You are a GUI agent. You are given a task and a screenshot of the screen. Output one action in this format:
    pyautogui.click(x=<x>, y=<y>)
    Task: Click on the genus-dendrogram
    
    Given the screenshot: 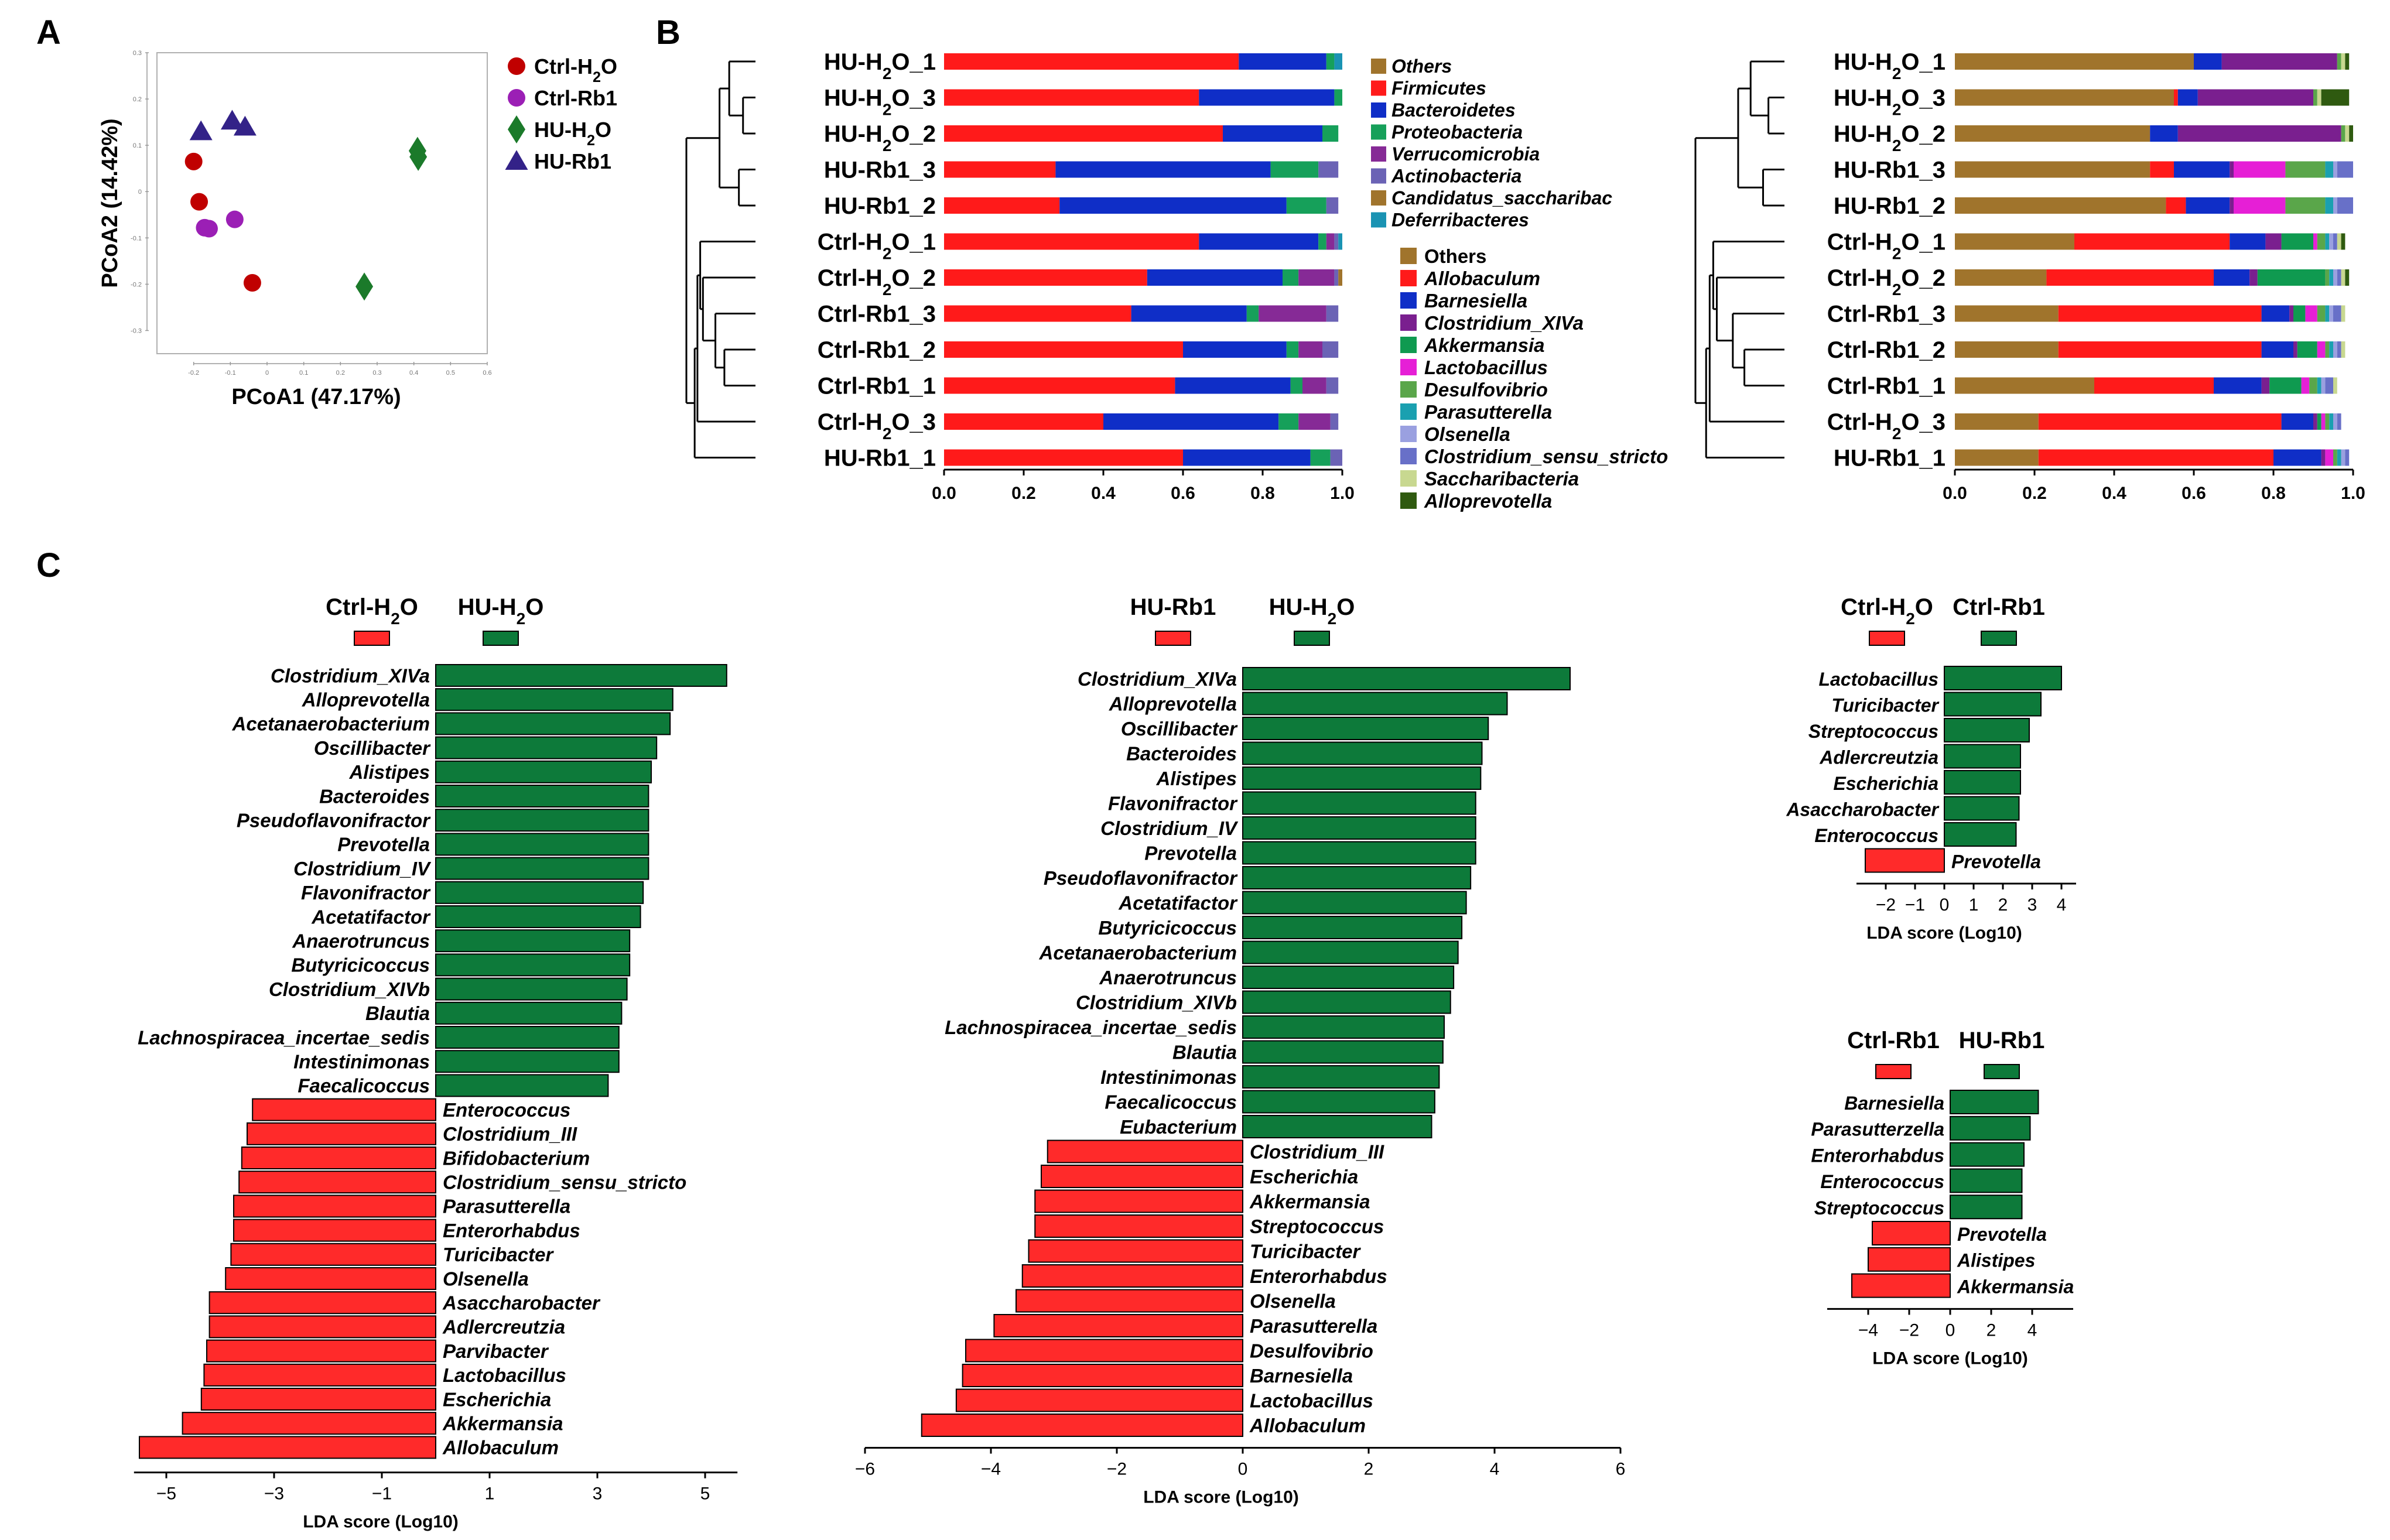 What is the action you would take?
    pyautogui.click(x=1739, y=259)
    